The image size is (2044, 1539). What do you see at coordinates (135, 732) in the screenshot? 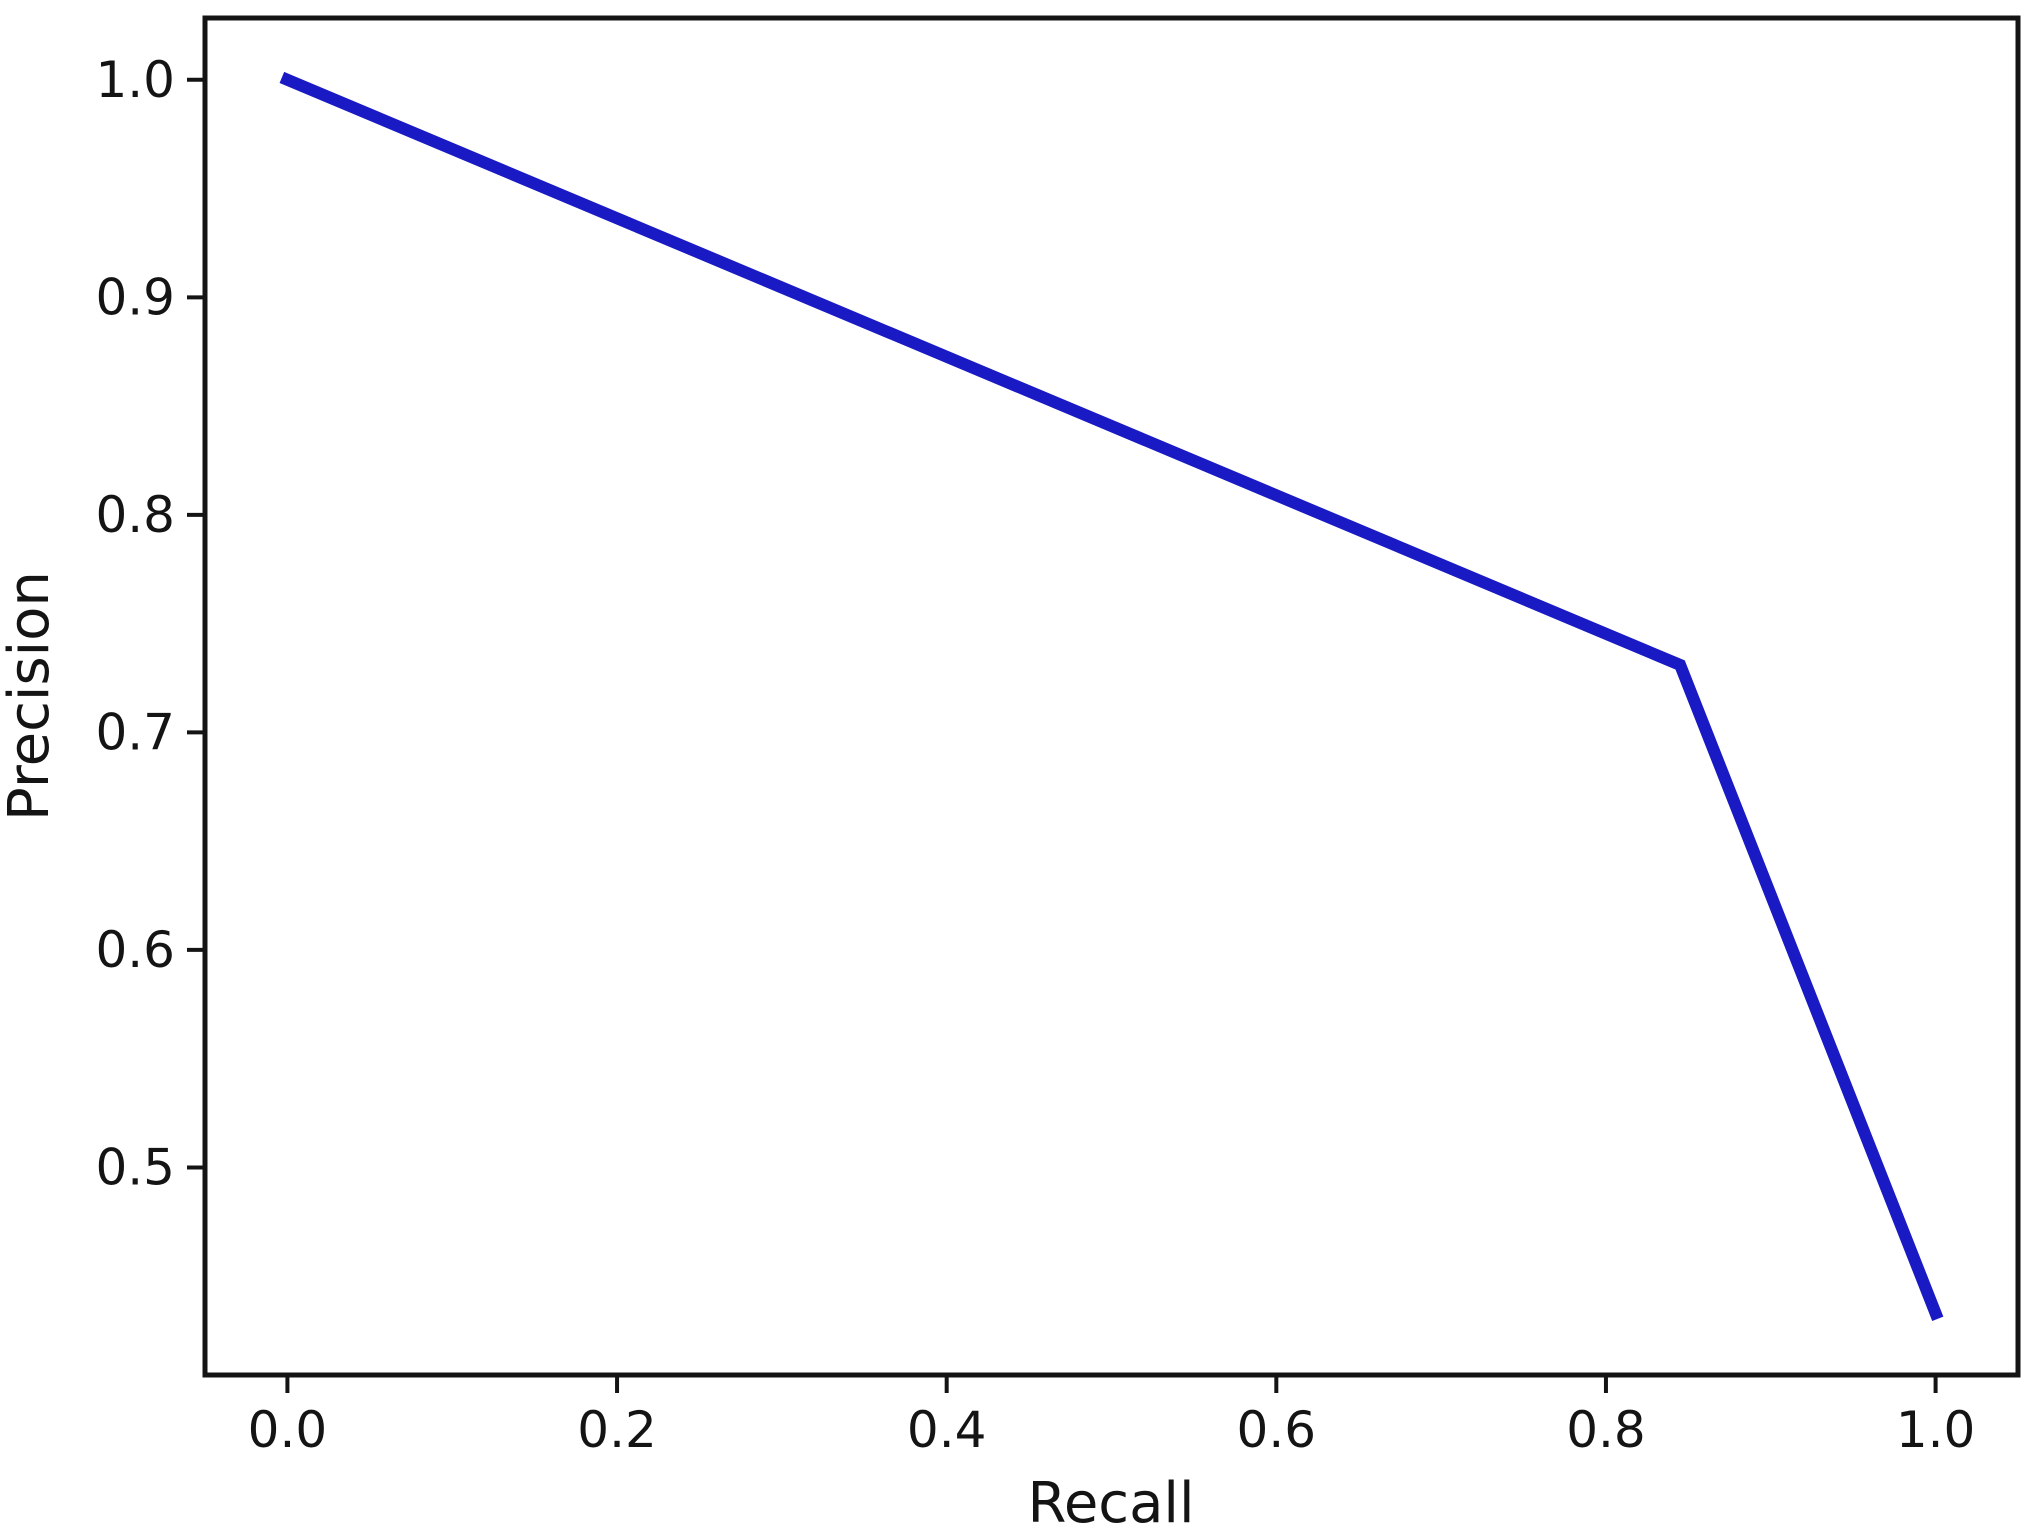
I see `y-tick-label: 0.7` at bounding box center [135, 732].